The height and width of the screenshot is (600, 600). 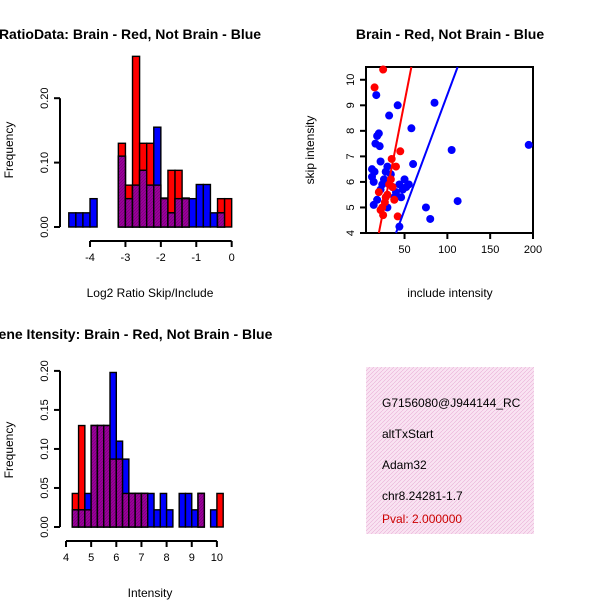 What do you see at coordinates (232, 258) in the screenshot?
I see `x-tick-label: 0` at bounding box center [232, 258].